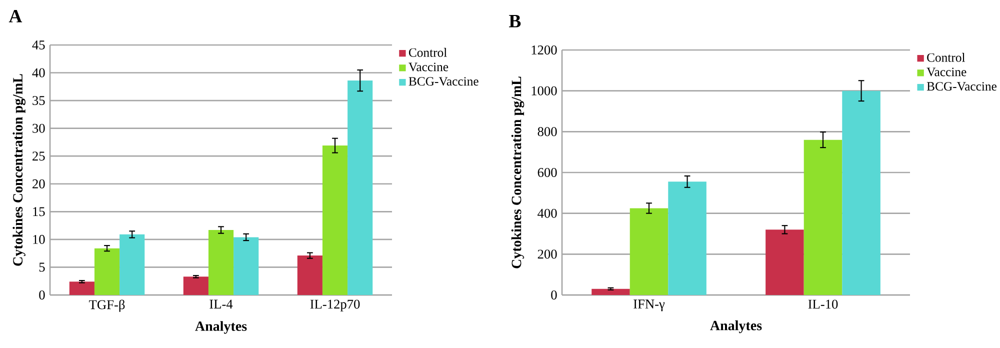  What do you see at coordinates (515, 21) in the screenshot?
I see `chart-title: B` at bounding box center [515, 21].